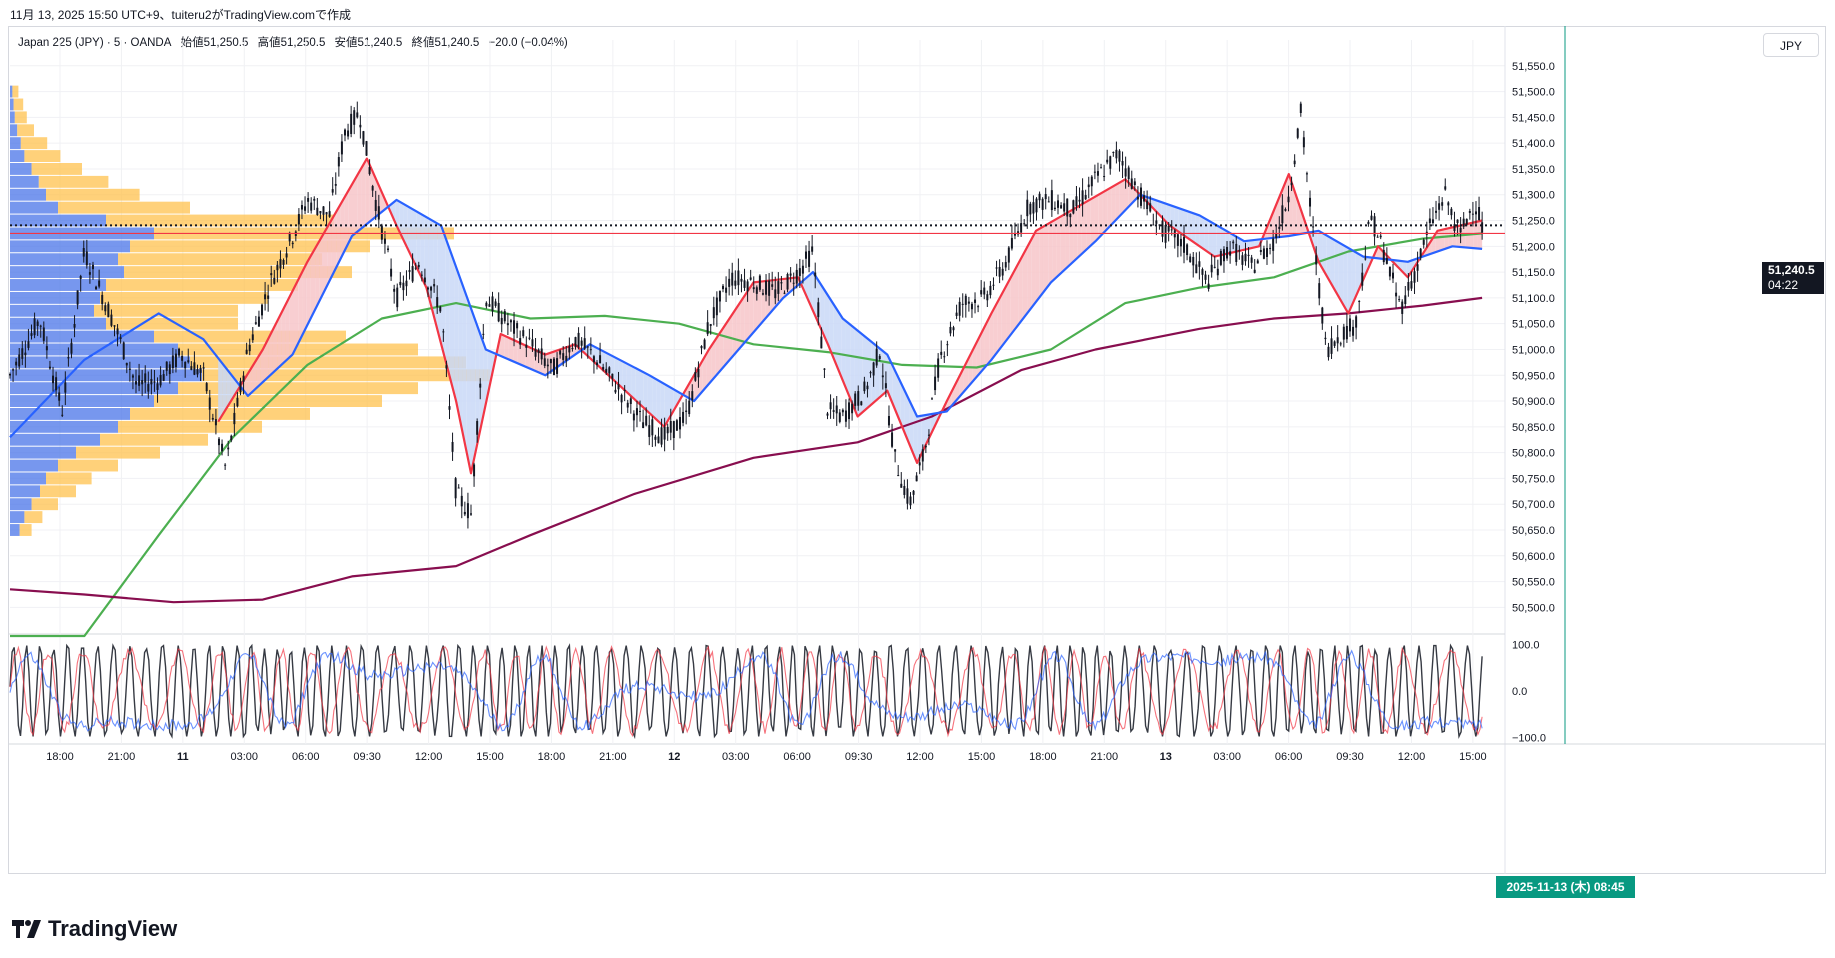 The image size is (1835, 958). Describe the element at coordinates (1166, 757) in the screenshot. I see `time-tick-label: 13` at that location.